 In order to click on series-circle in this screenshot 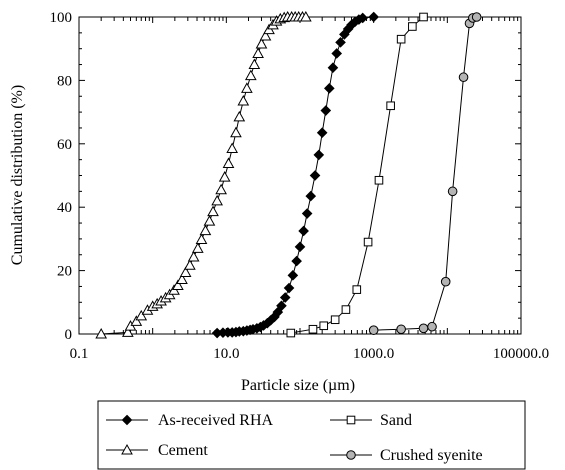, I will do `click(425, 173)`.